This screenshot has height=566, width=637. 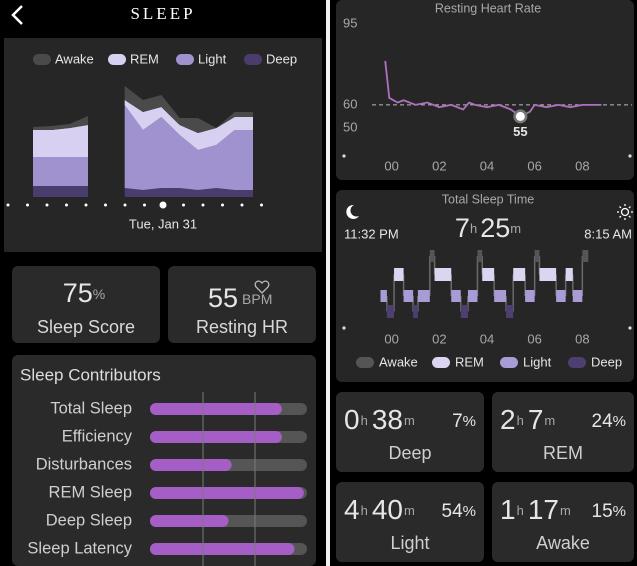 What do you see at coordinates (371, 233) in the screenshot?
I see `sleep-start: 11:32 PM` at bounding box center [371, 233].